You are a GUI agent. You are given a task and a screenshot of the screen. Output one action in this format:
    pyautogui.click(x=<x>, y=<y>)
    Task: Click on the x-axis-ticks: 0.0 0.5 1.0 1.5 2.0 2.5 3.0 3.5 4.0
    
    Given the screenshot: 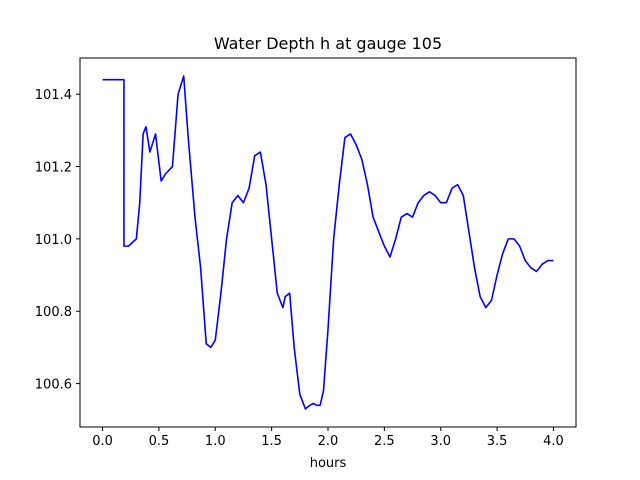 What is the action you would take?
    pyautogui.click(x=328, y=438)
    